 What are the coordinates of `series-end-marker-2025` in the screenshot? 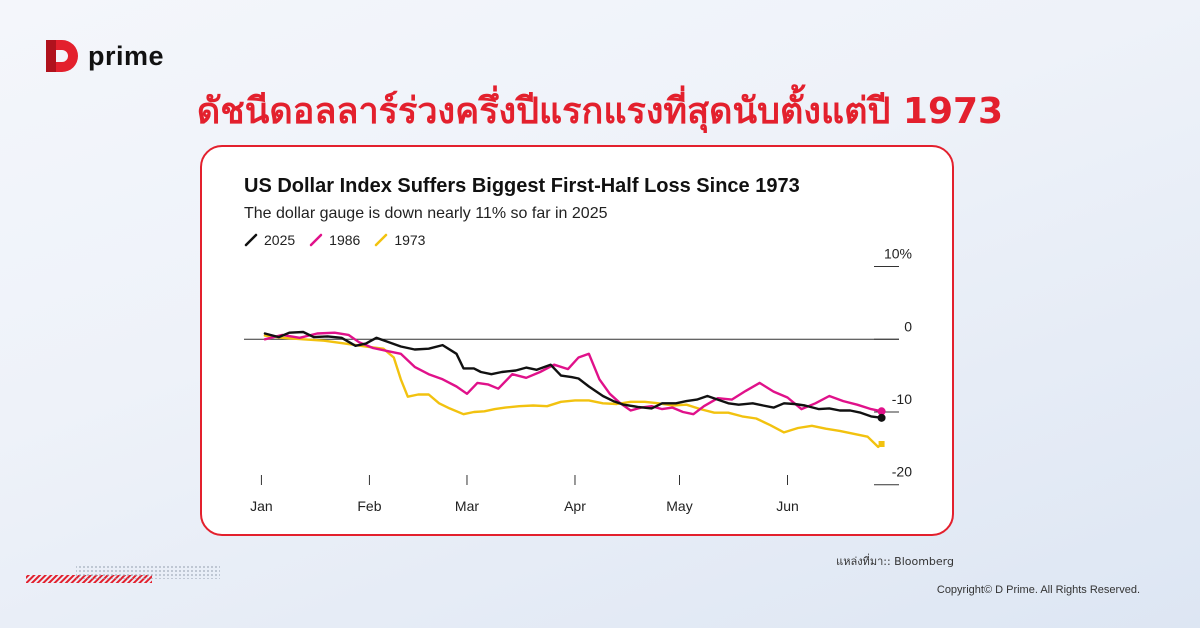 It's located at (881, 417).